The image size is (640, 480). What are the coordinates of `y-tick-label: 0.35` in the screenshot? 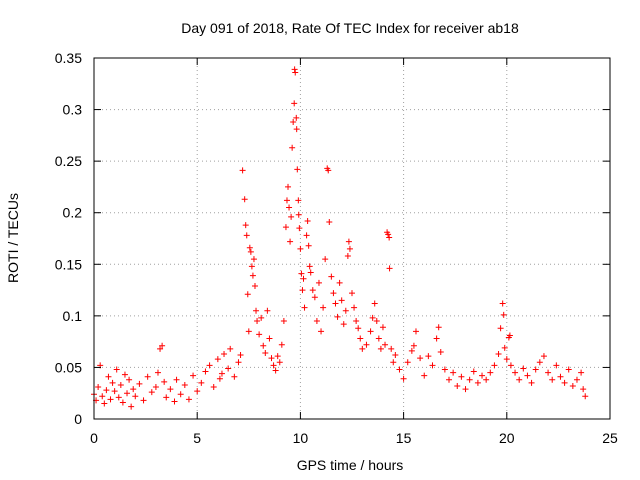 It's located at (68, 58).